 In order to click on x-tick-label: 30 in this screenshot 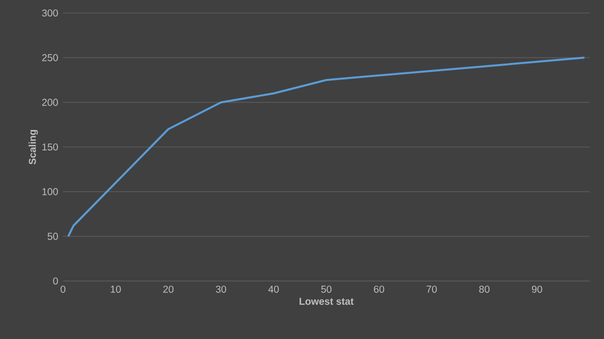, I will do `click(221, 289)`.